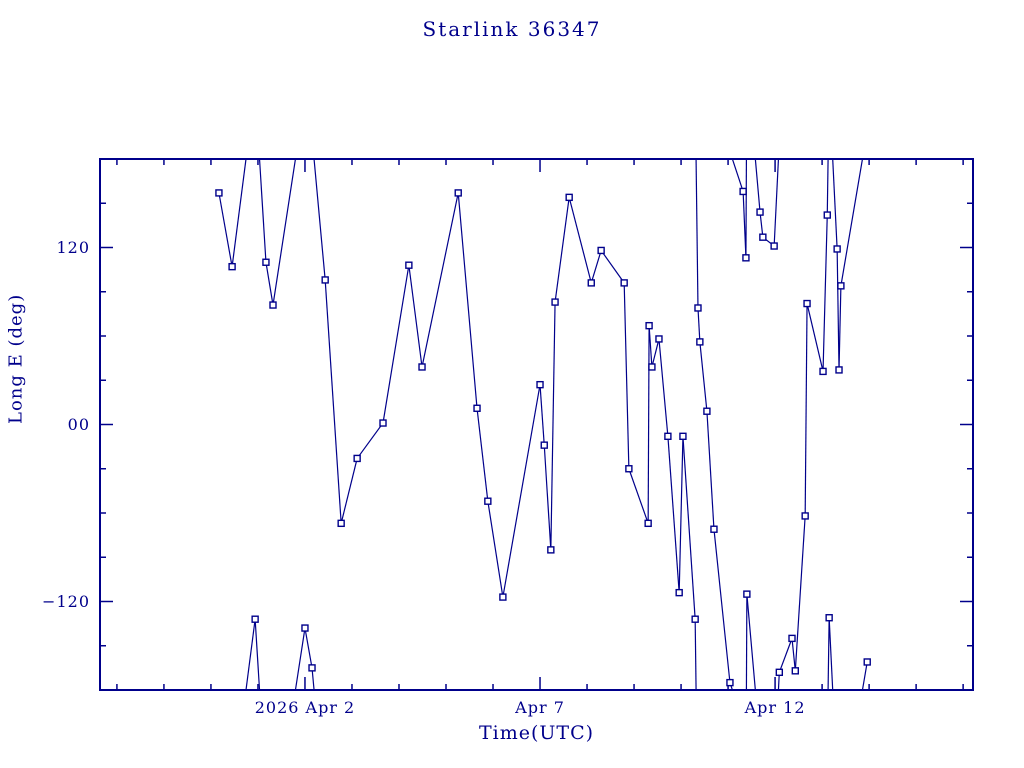 The height and width of the screenshot is (768, 1024). What do you see at coordinates (79, 424) in the screenshot?
I see `y-tick-label: 00` at bounding box center [79, 424].